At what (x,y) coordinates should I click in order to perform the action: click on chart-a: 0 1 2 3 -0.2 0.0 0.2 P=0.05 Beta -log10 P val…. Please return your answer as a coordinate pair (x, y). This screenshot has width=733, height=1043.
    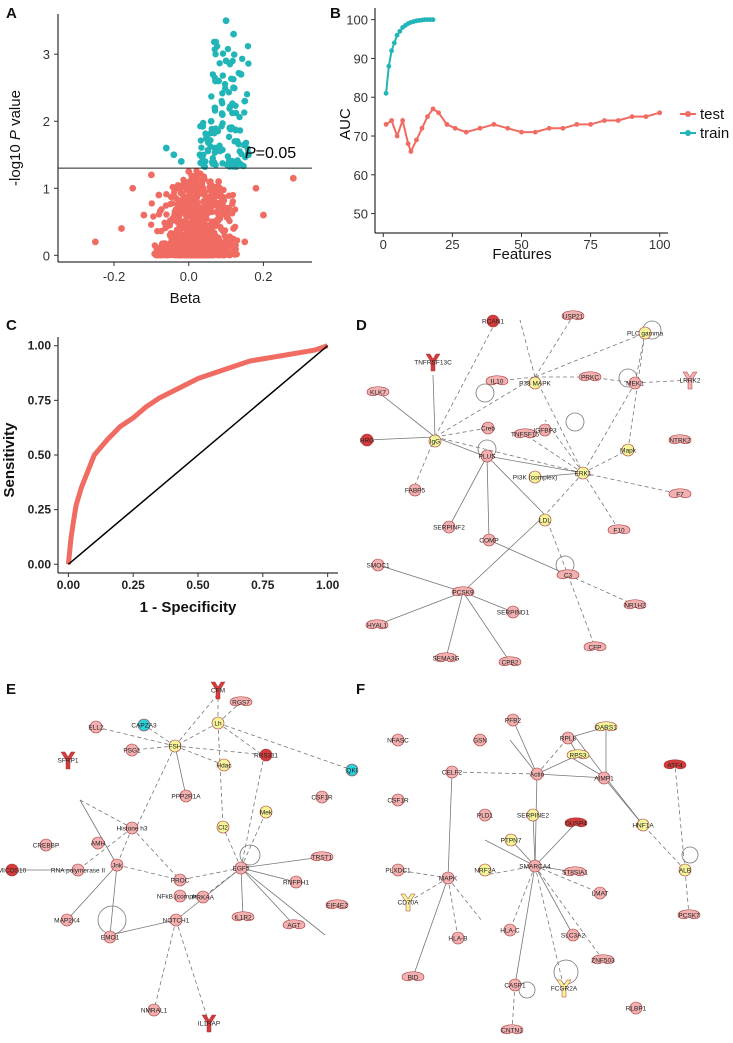
    Looking at the image, I should click on (159, 160).